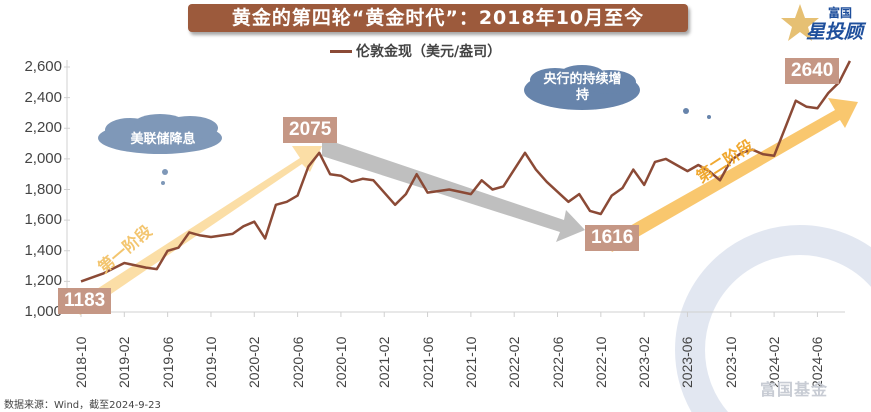 This screenshot has width=871, height=412. What do you see at coordinates (43, 128) in the screenshot?
I see `y-tick-label: 2,200` at bounding box center [43, 128].